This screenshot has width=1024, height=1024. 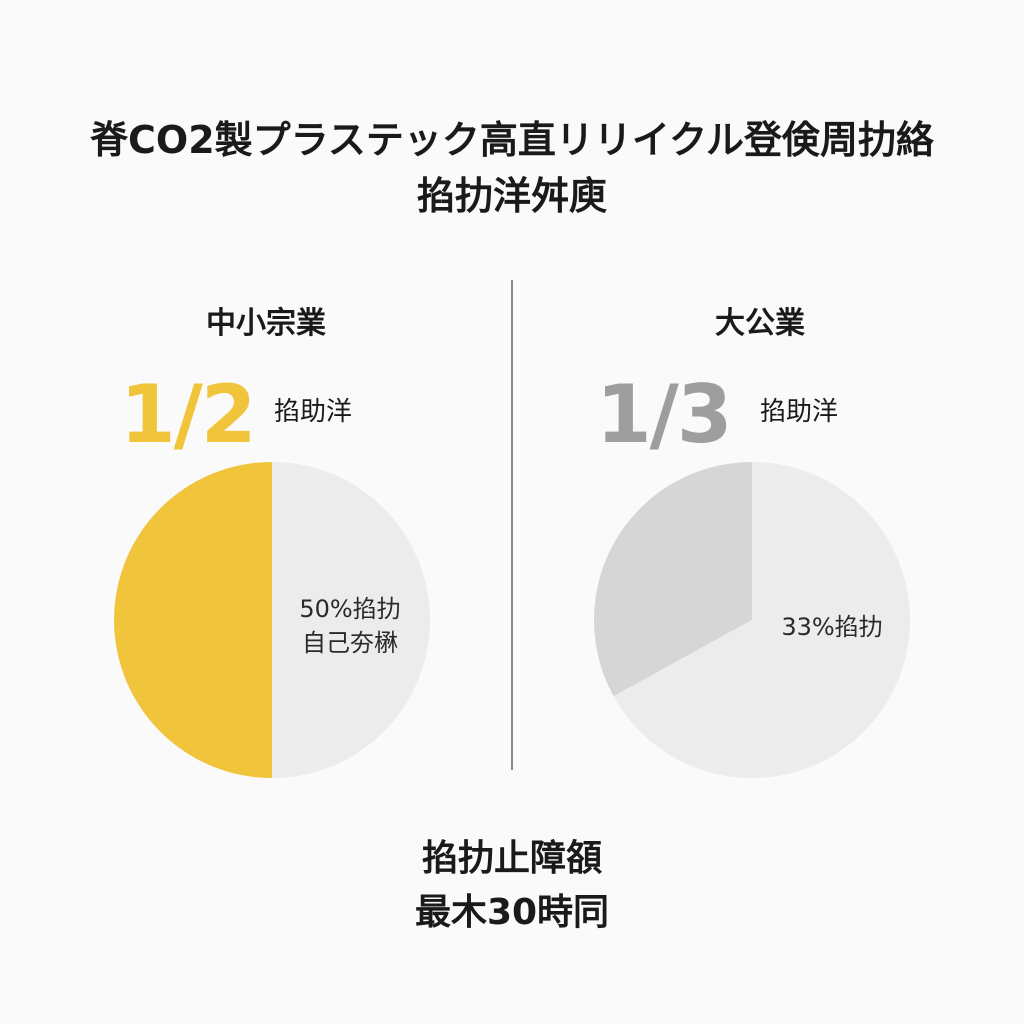 I want to click on left-fraction: 1/2, so click(x=188, y=414).